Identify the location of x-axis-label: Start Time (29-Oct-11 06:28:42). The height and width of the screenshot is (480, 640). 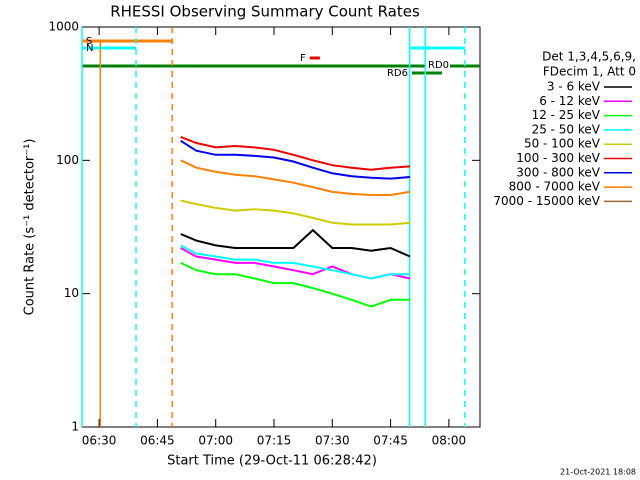
(272, 461).